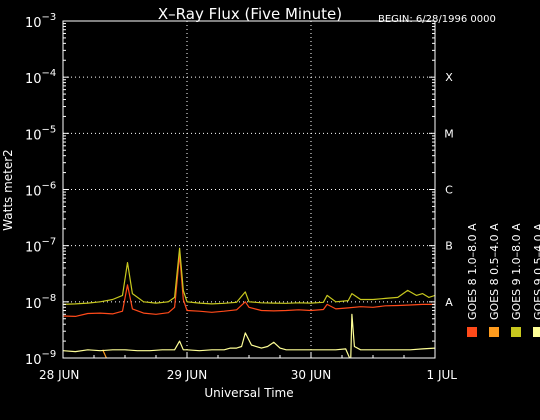  What do you see at coordinates (49, 129) in the screenshot?
I see `y-tick-exponent: −5` at bounding box center [49, 129].